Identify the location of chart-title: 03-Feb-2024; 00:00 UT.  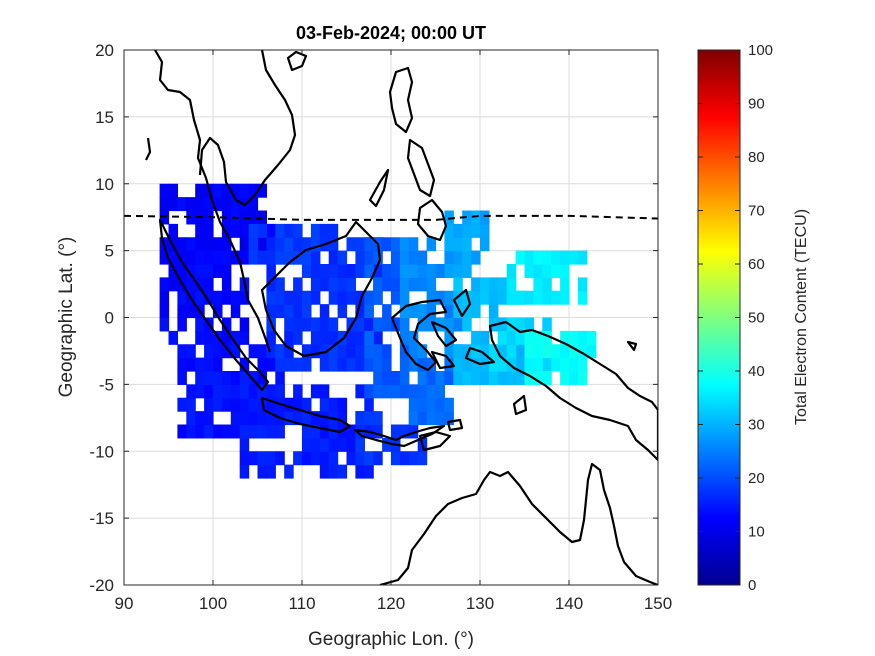
(391, 33).